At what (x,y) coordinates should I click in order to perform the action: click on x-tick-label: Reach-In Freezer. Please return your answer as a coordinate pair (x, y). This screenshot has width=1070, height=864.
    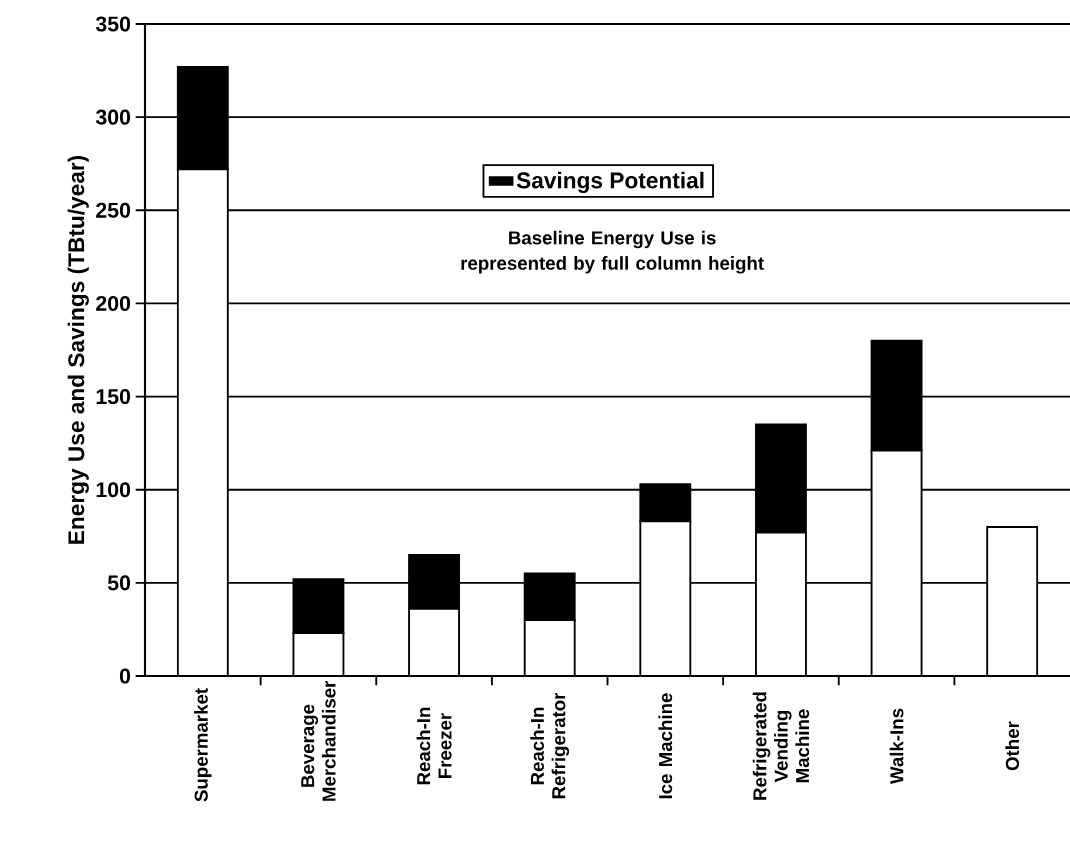
    Looking at the image, I should click on (434, 746).